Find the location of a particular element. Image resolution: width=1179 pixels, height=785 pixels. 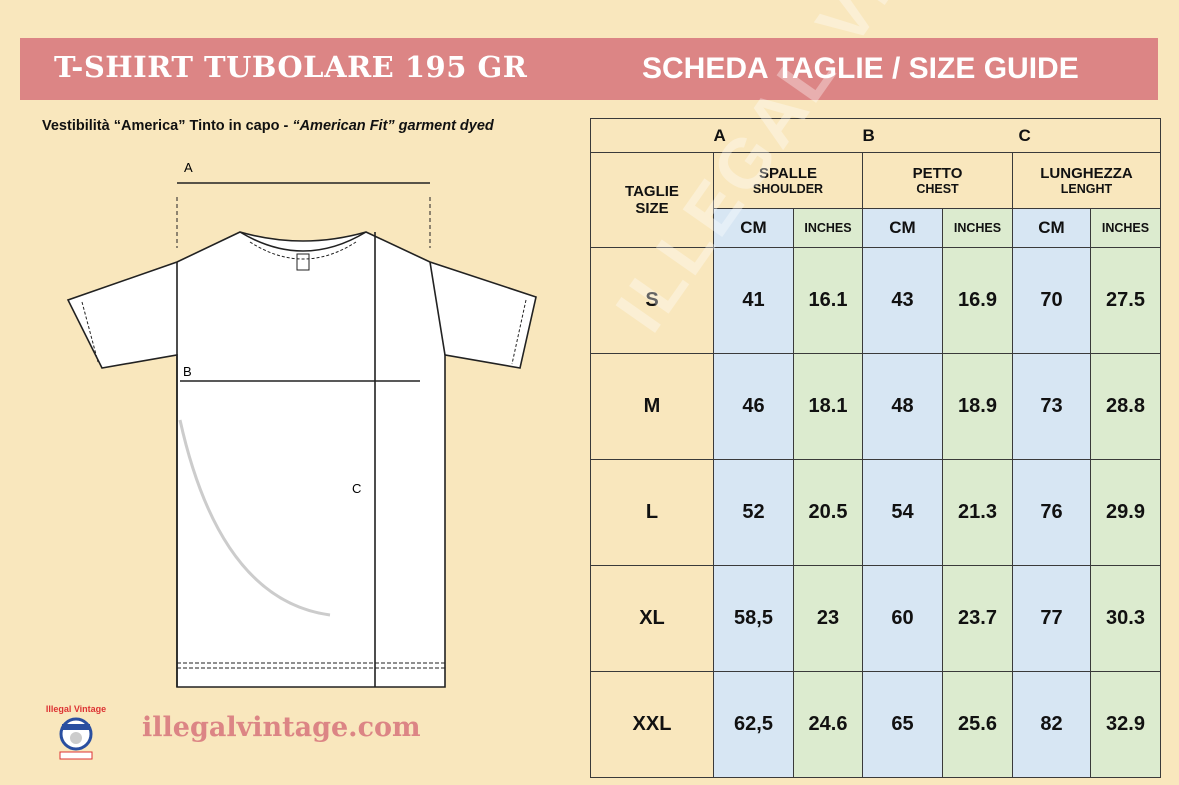

inches-value: 30.3 is located at coordinates (1125, 618).